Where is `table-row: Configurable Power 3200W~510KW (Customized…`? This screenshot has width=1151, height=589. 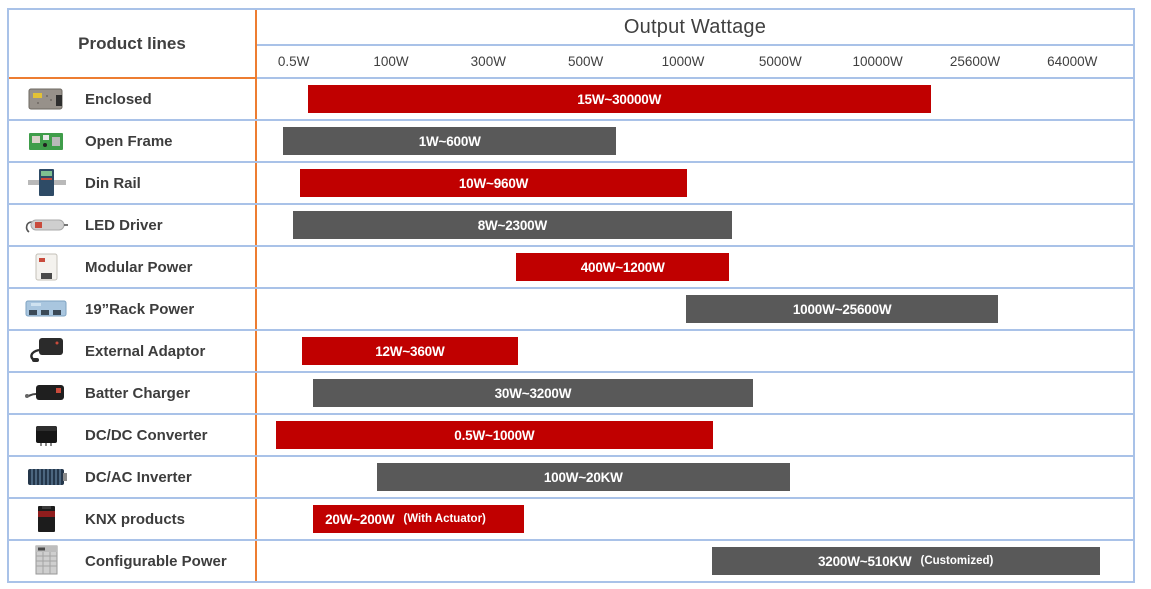 table-row: Configurable Power 3200W~510KW (Customized… is located at coordinates (571, 561).